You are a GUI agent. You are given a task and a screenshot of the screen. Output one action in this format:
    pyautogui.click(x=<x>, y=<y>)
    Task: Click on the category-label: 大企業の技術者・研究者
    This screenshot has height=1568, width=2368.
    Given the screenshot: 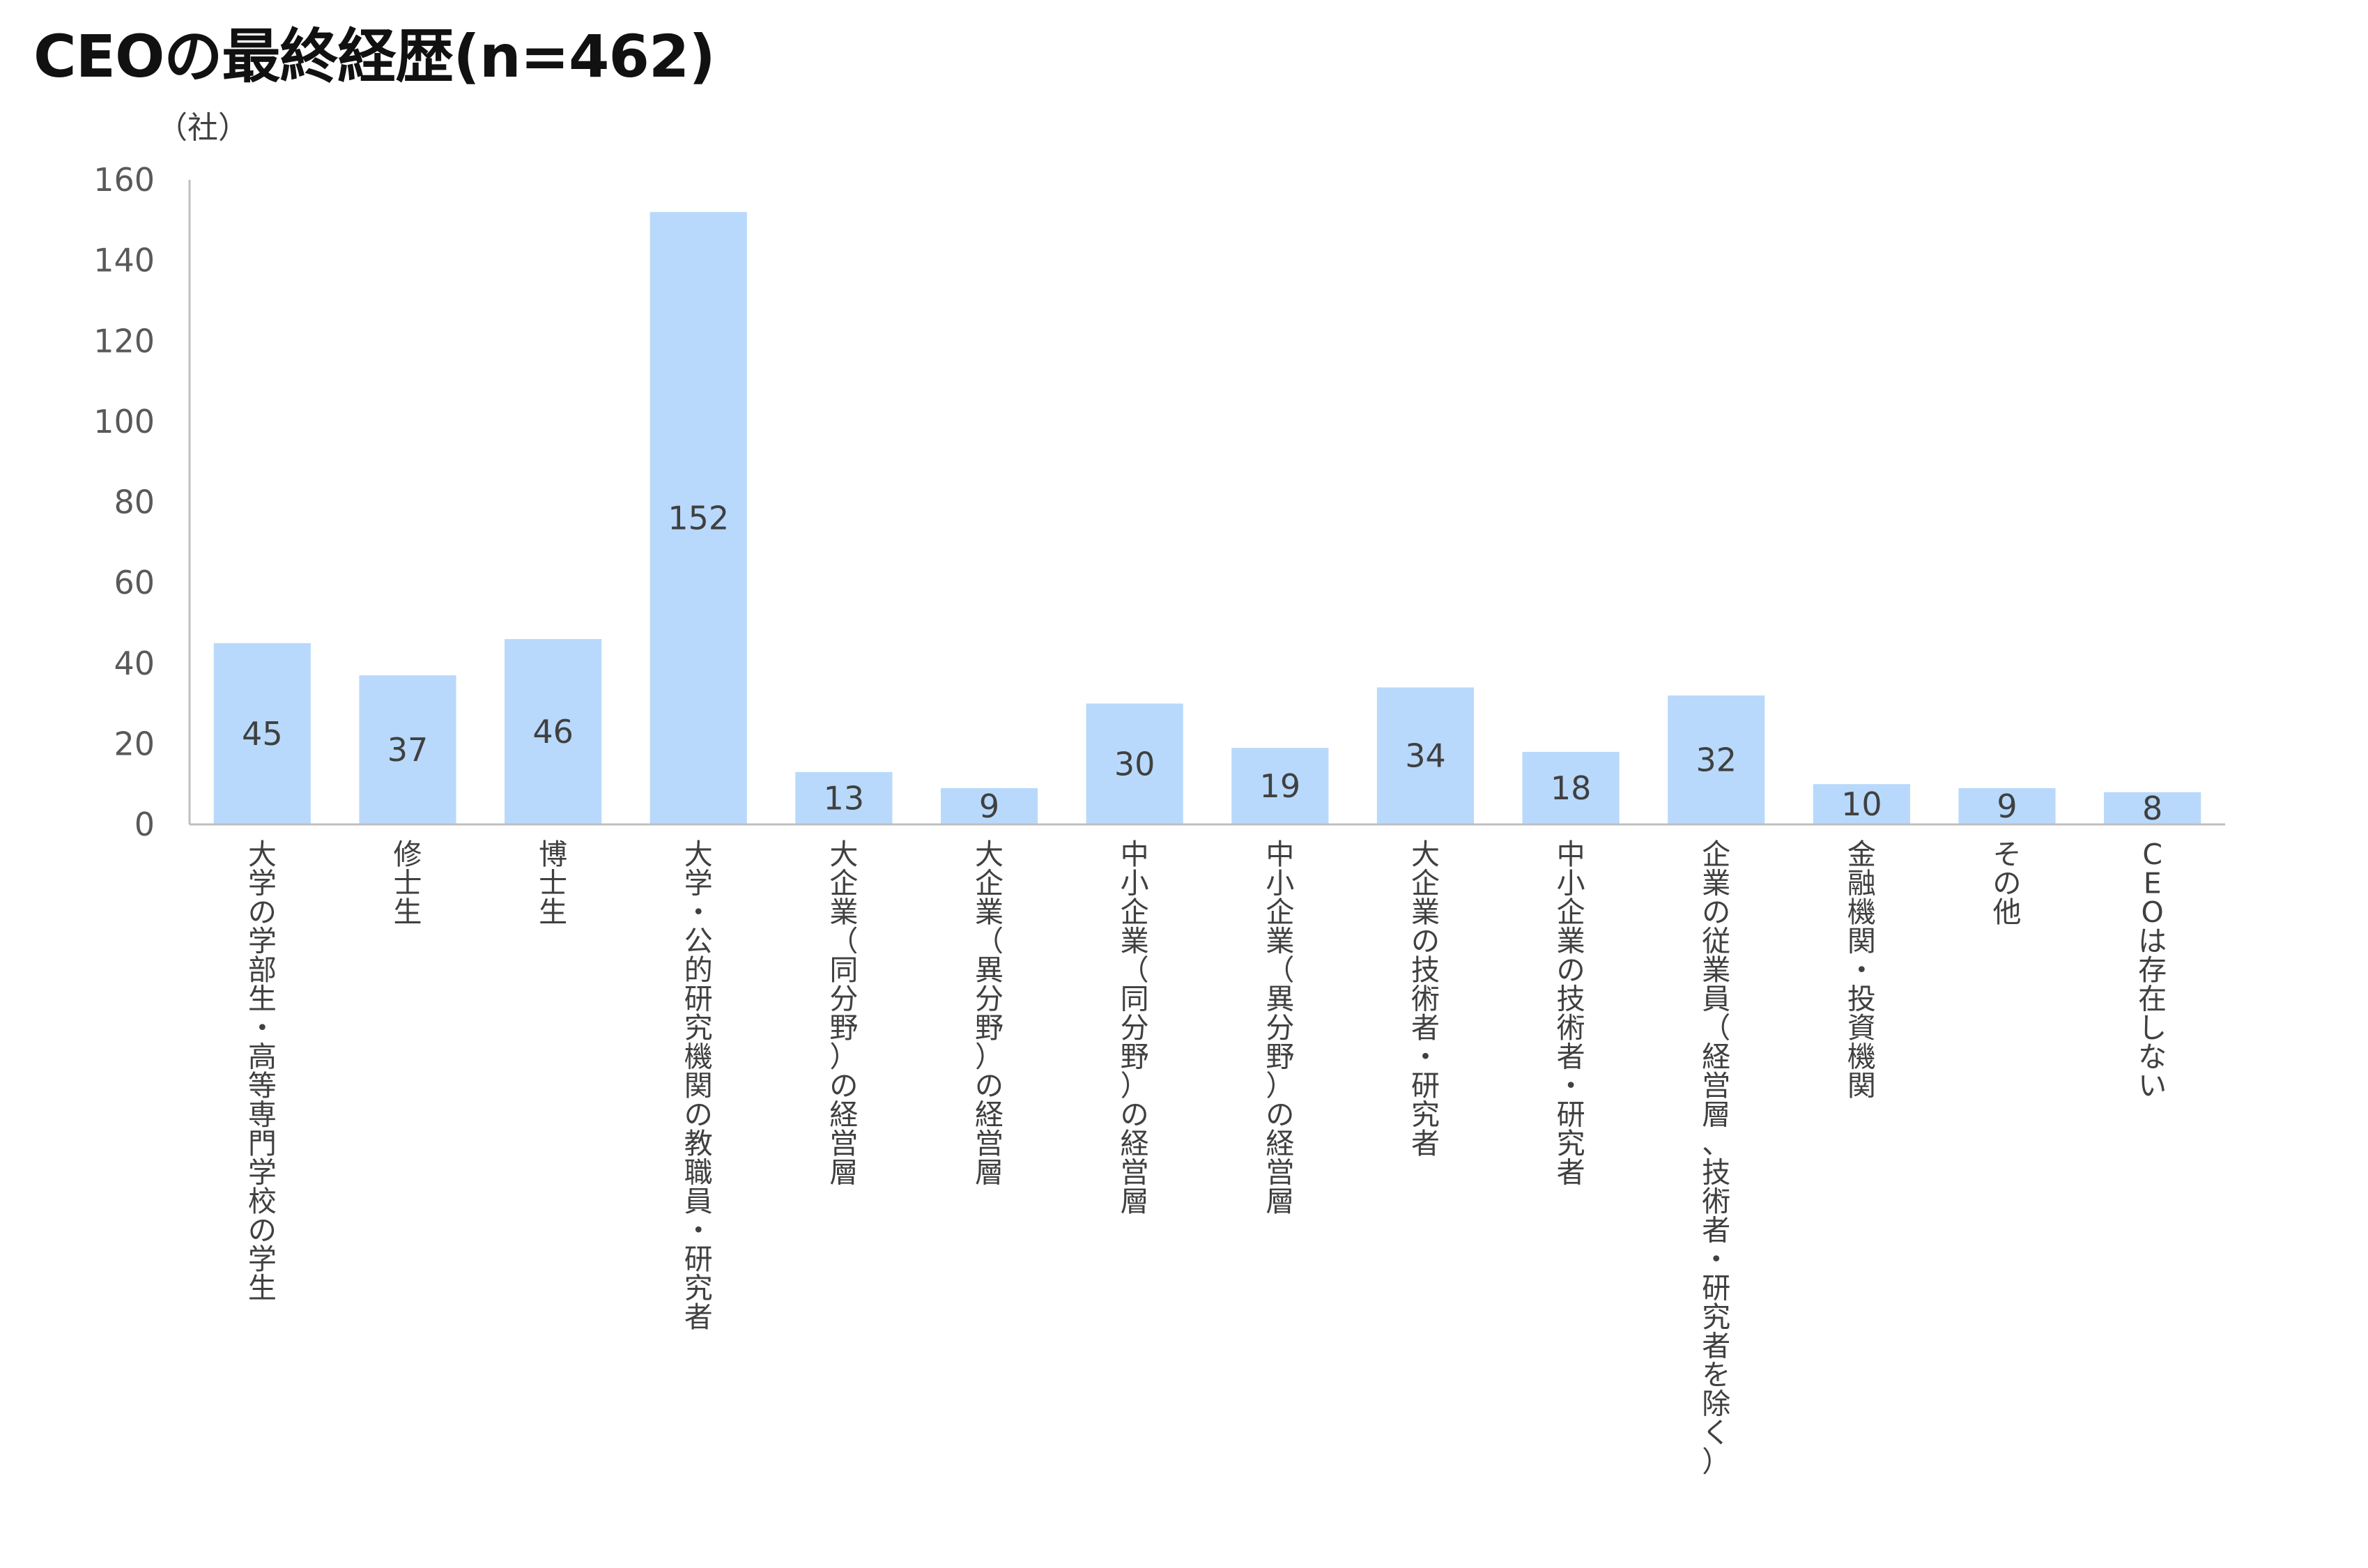 What is the action you would take?
    pyautogui.click(x=1425, y=999)
    